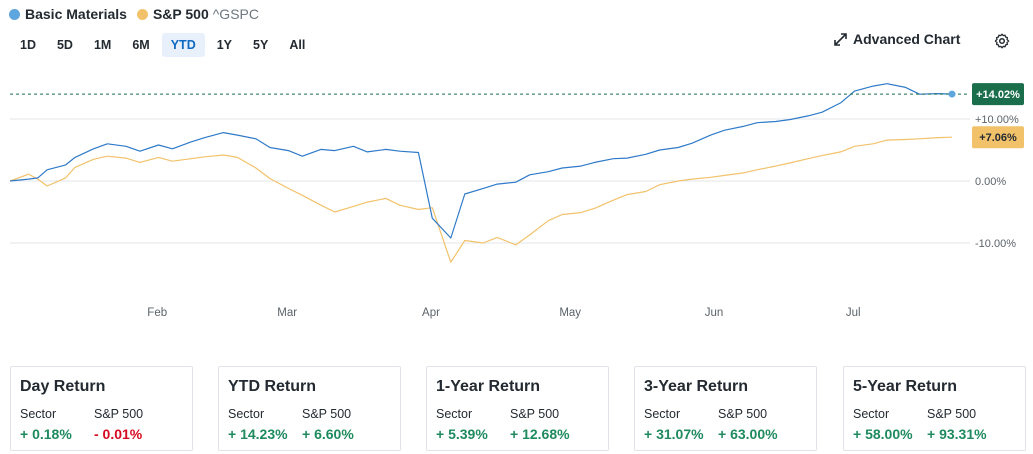  Describe the element at coordinates (907, 39) in the screenshot. I see `advanced-chart-label: Advanced Chart` at that location.